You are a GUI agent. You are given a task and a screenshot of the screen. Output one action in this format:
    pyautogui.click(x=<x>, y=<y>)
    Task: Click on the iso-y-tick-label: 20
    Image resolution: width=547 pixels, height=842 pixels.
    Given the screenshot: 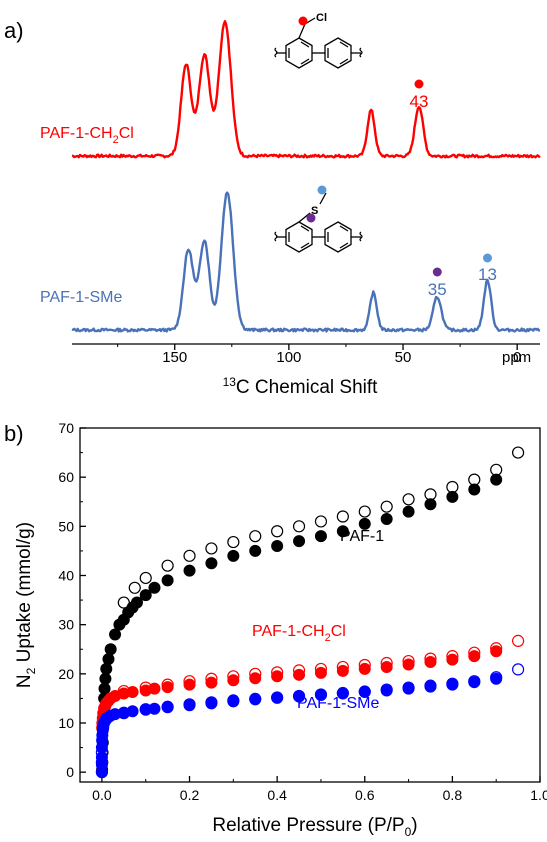 What is the action you would take?
    pyautogui.click(x=66, y=674)
    